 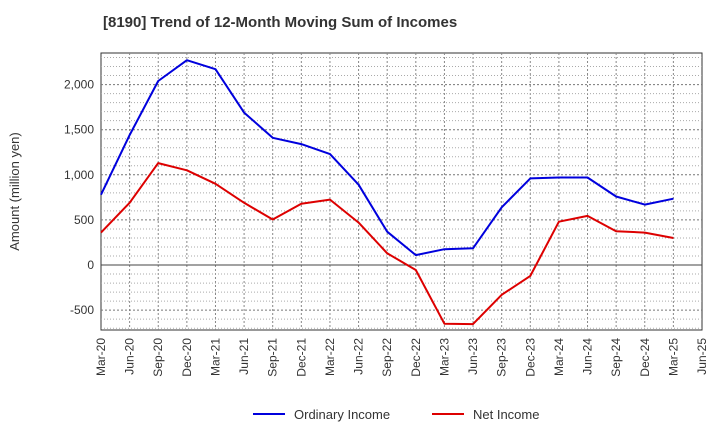 I want to click on x-tick-label: Jun-25, so click(x=702, y=356).